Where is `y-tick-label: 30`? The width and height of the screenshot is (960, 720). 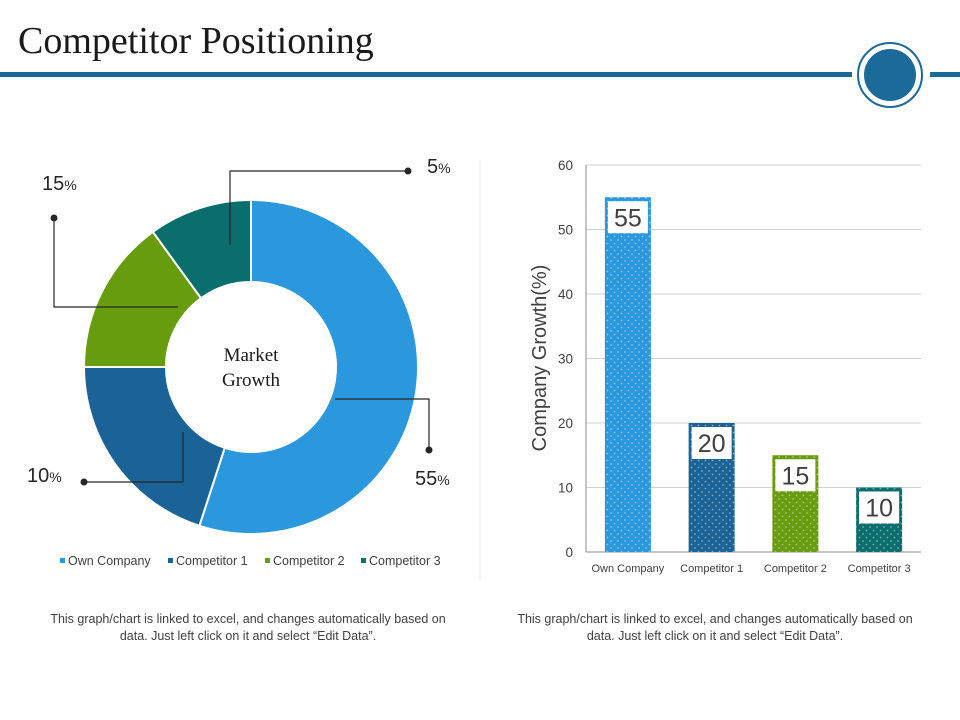 y-tick-label: 30 is located at coordinates (565, 359).